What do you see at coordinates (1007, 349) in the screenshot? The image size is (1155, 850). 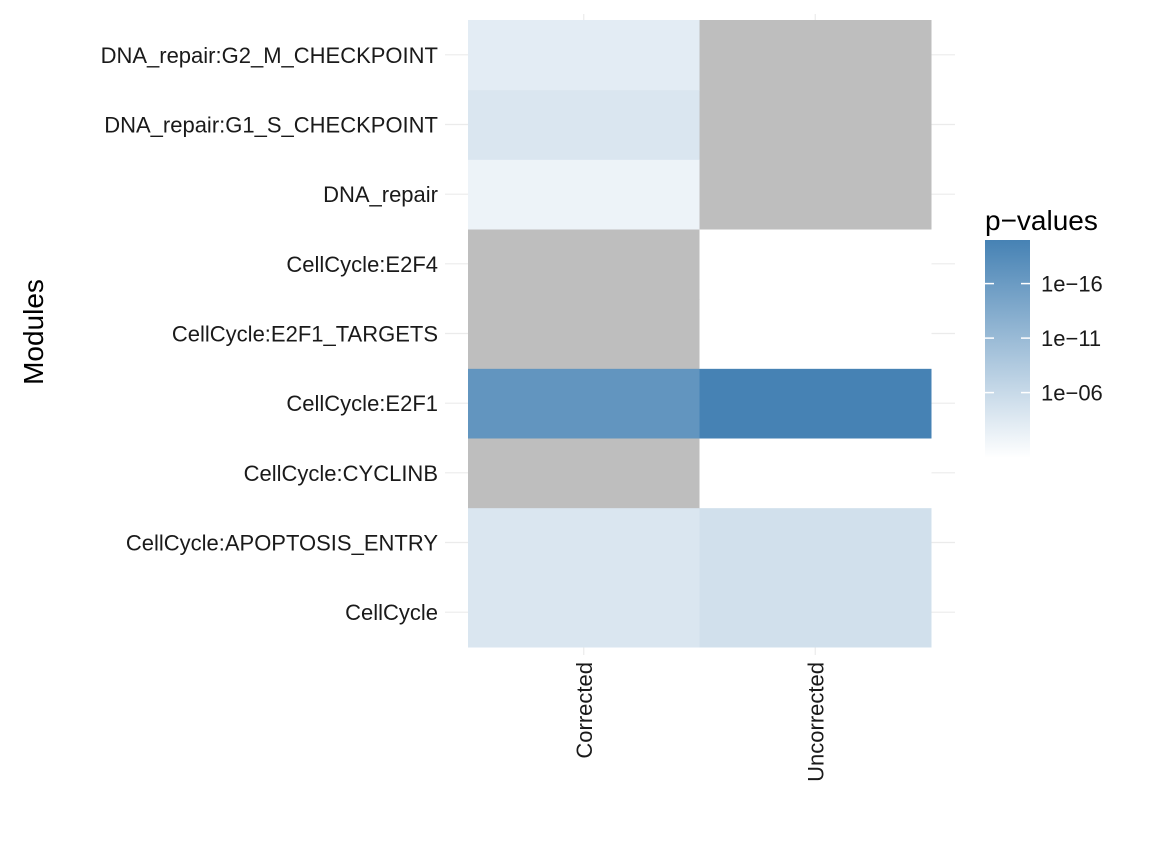 I see `legend-colorbar` at bounding box center [1007, 349].